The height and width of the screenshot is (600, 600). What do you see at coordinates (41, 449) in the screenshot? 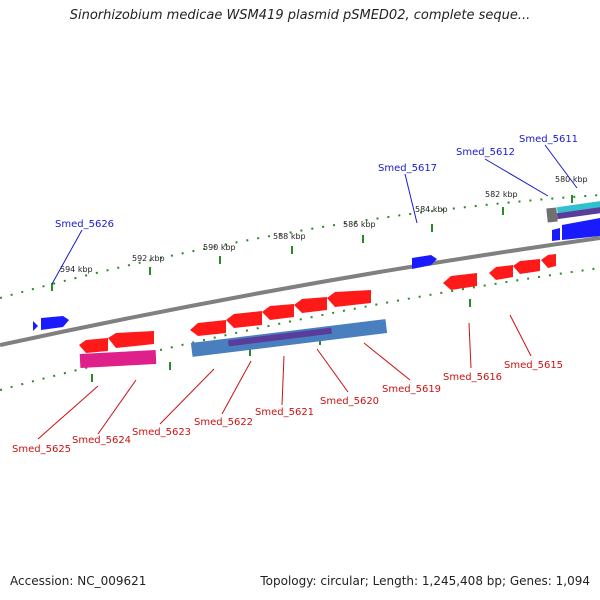
I see `gene-label: Smed_5625` at bounding box center [41, 449].